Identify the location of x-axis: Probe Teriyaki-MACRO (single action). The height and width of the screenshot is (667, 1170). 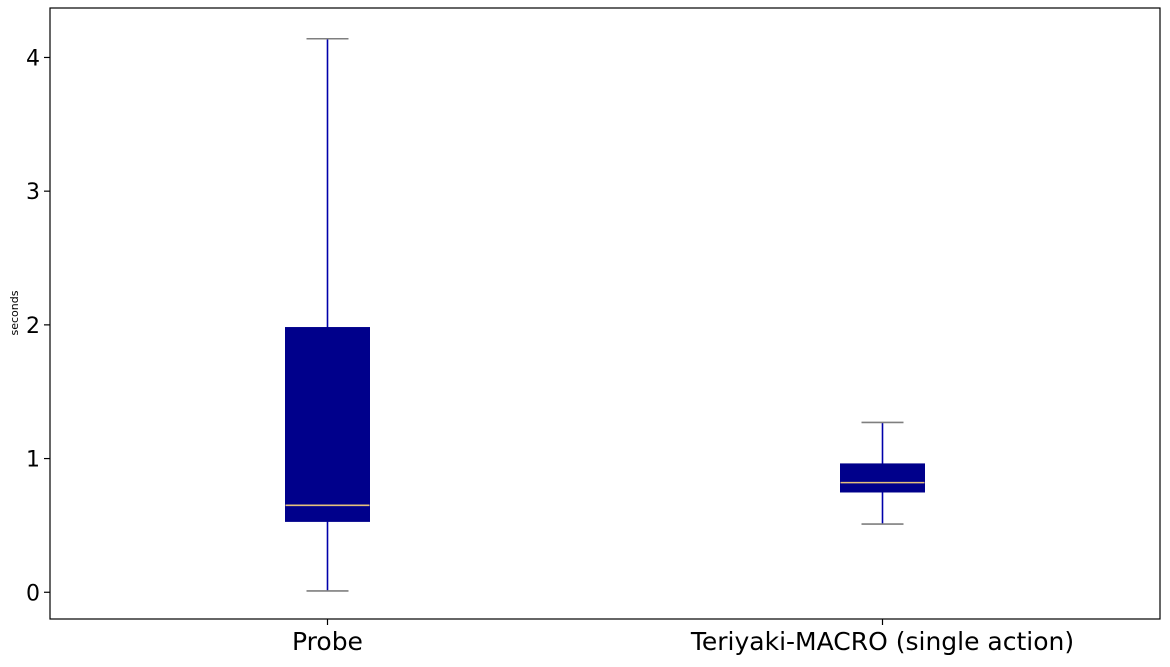
(683, 637).